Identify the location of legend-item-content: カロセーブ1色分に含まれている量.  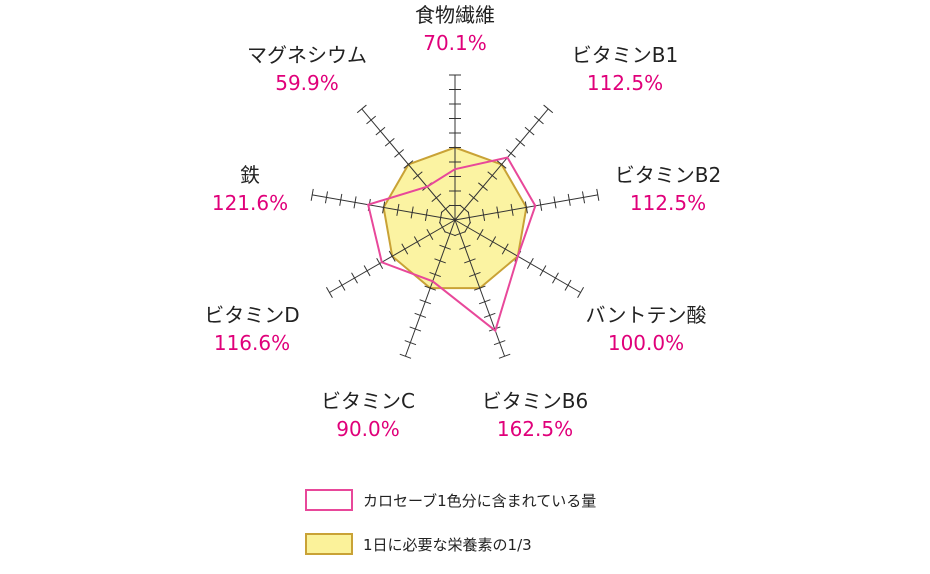
(450, 500).